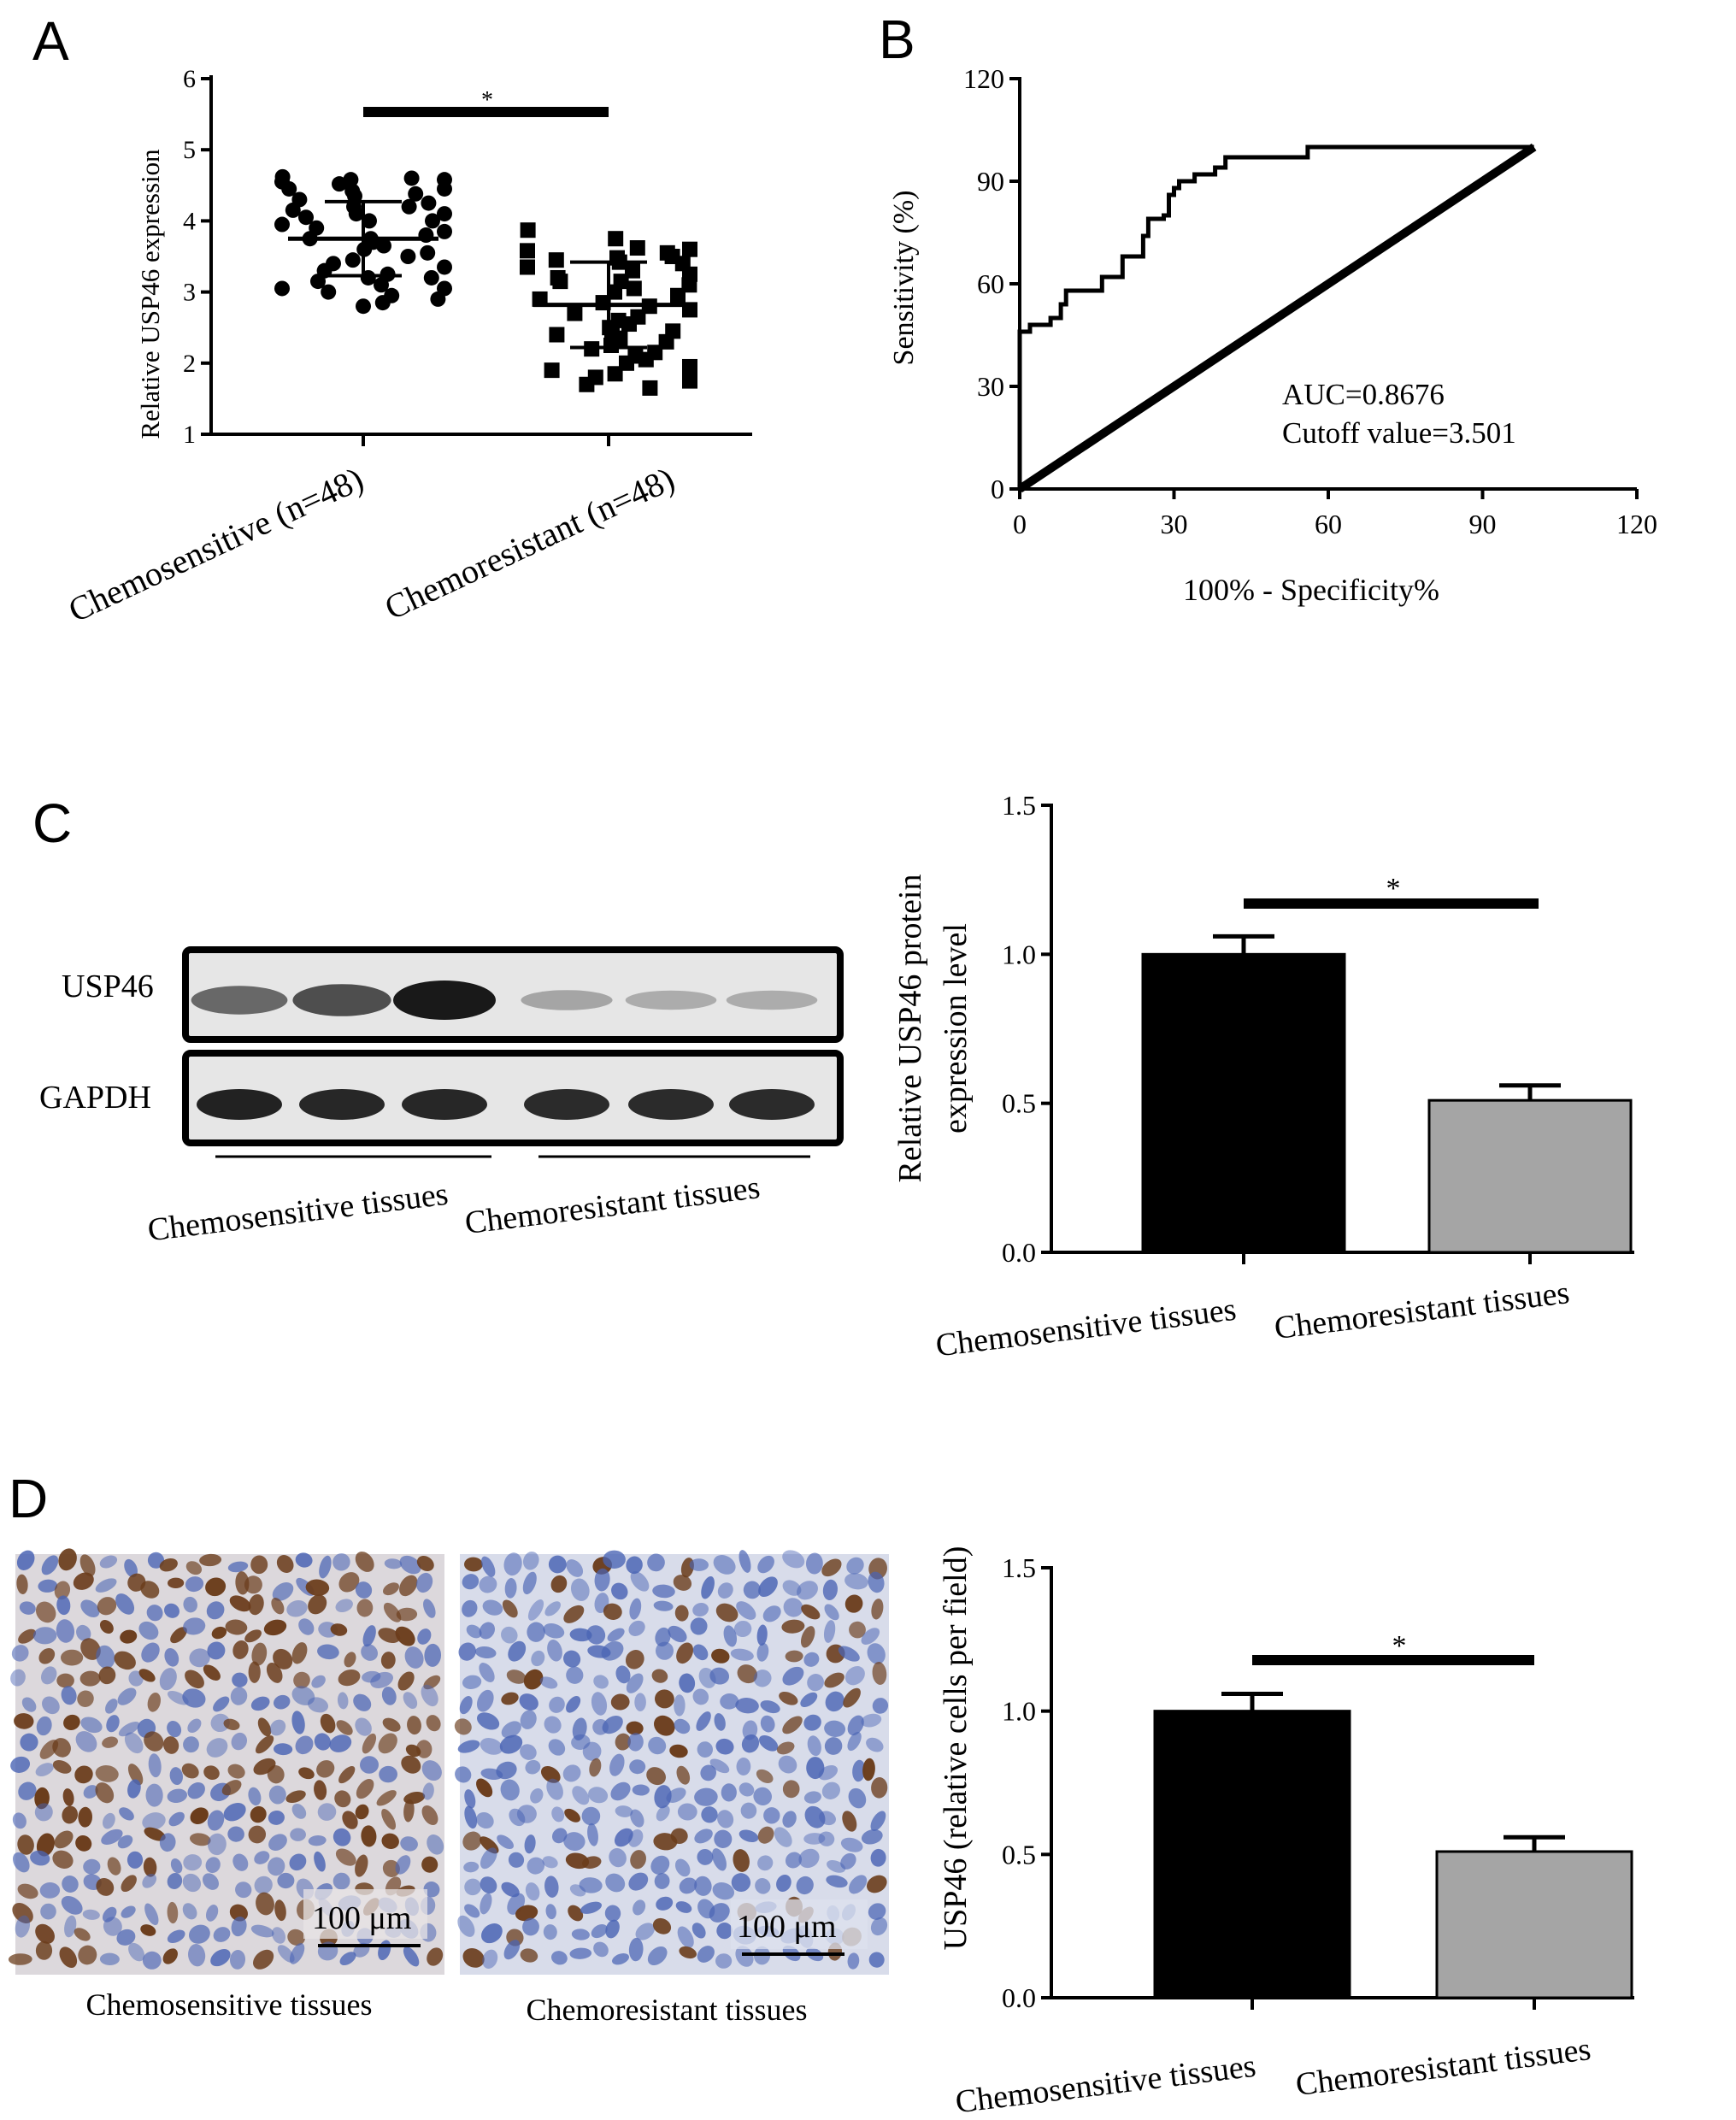  I want to click on panel-a-y-tick-label-1: 1, so click(189, 435).